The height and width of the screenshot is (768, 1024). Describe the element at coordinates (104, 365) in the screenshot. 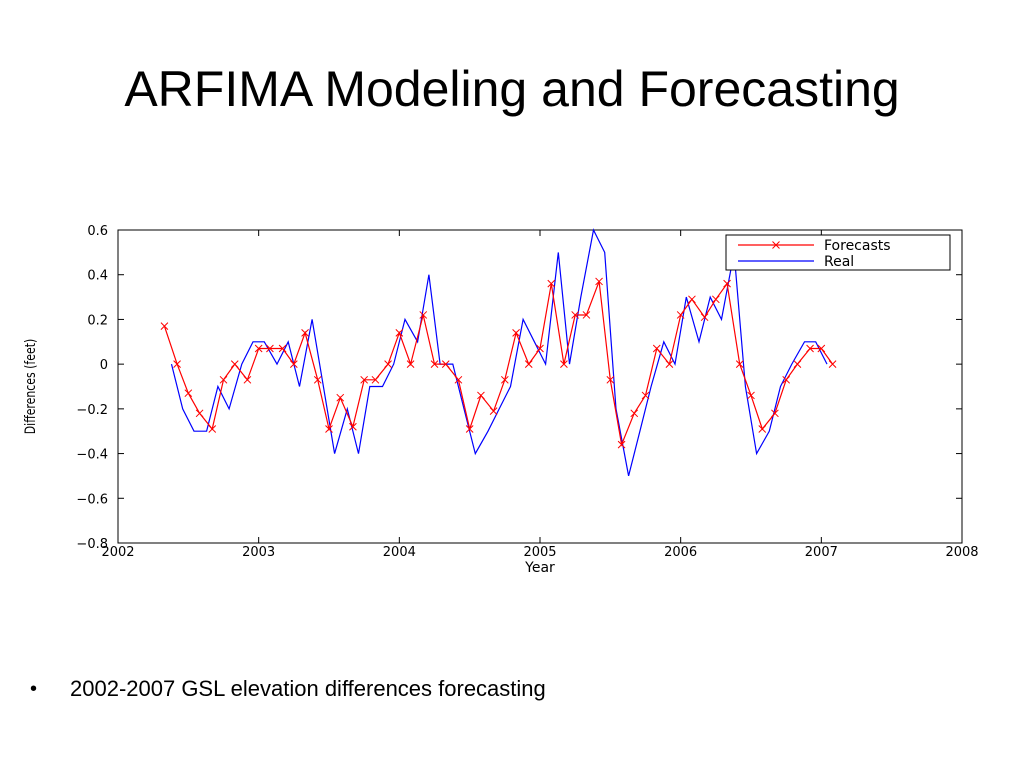

I see `y-tick-label: 0` at that location.